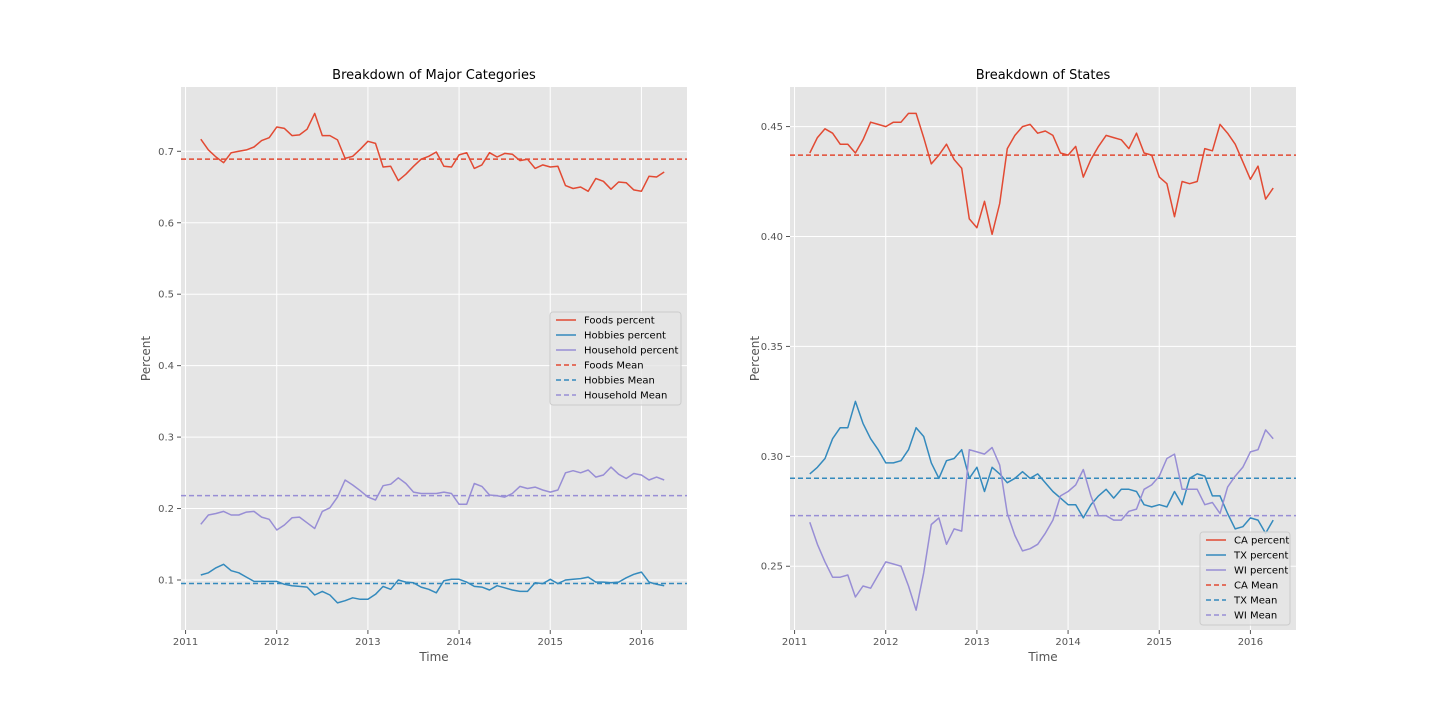 Image resolution: width=1440 pixels, height=720 pixels. I want to click on y-tick-label: 0.25, so click(772, 567).